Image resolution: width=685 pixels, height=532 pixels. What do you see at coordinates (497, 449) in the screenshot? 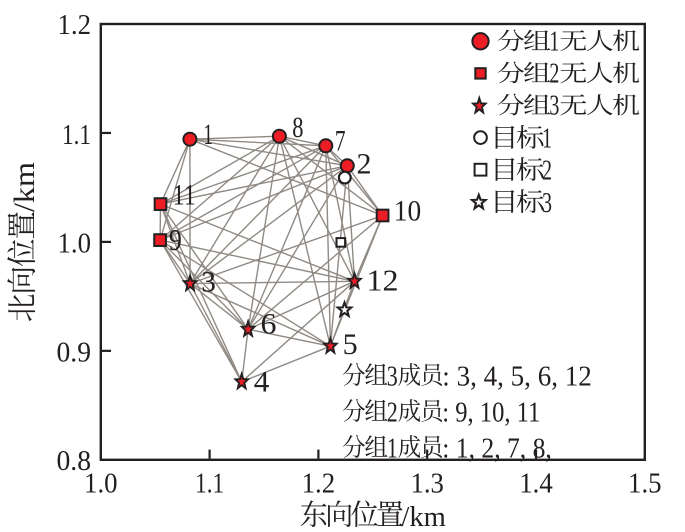
I see `svg-text:: 1, 2, 7, 8,: : 1, 2, 7, 8,` at bounding box center [497, 449].